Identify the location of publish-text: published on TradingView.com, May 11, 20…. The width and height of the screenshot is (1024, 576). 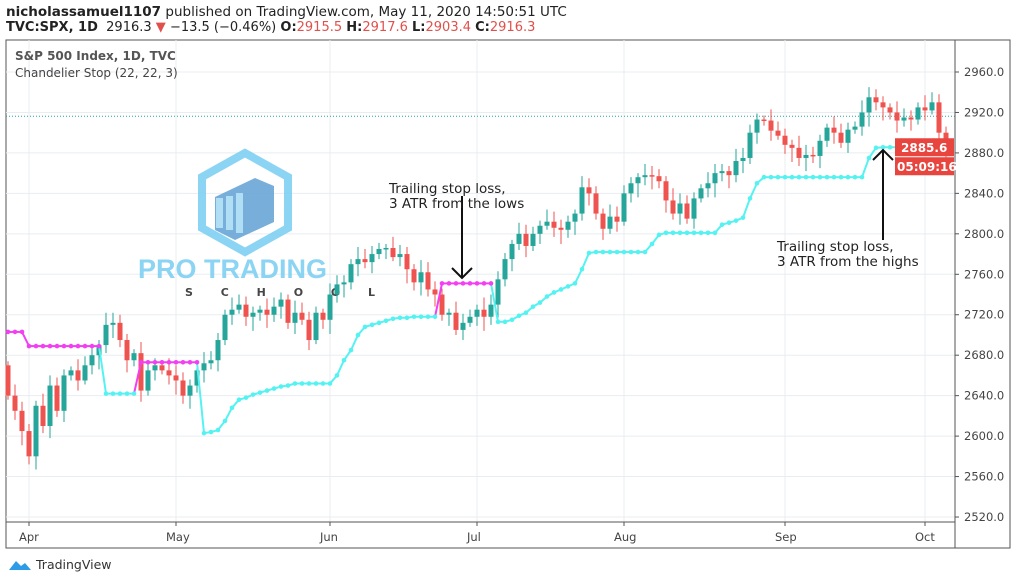
(366, 12).